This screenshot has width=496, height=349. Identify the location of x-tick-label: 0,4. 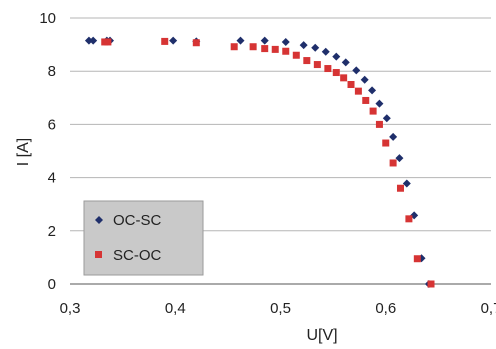
(175, 308).